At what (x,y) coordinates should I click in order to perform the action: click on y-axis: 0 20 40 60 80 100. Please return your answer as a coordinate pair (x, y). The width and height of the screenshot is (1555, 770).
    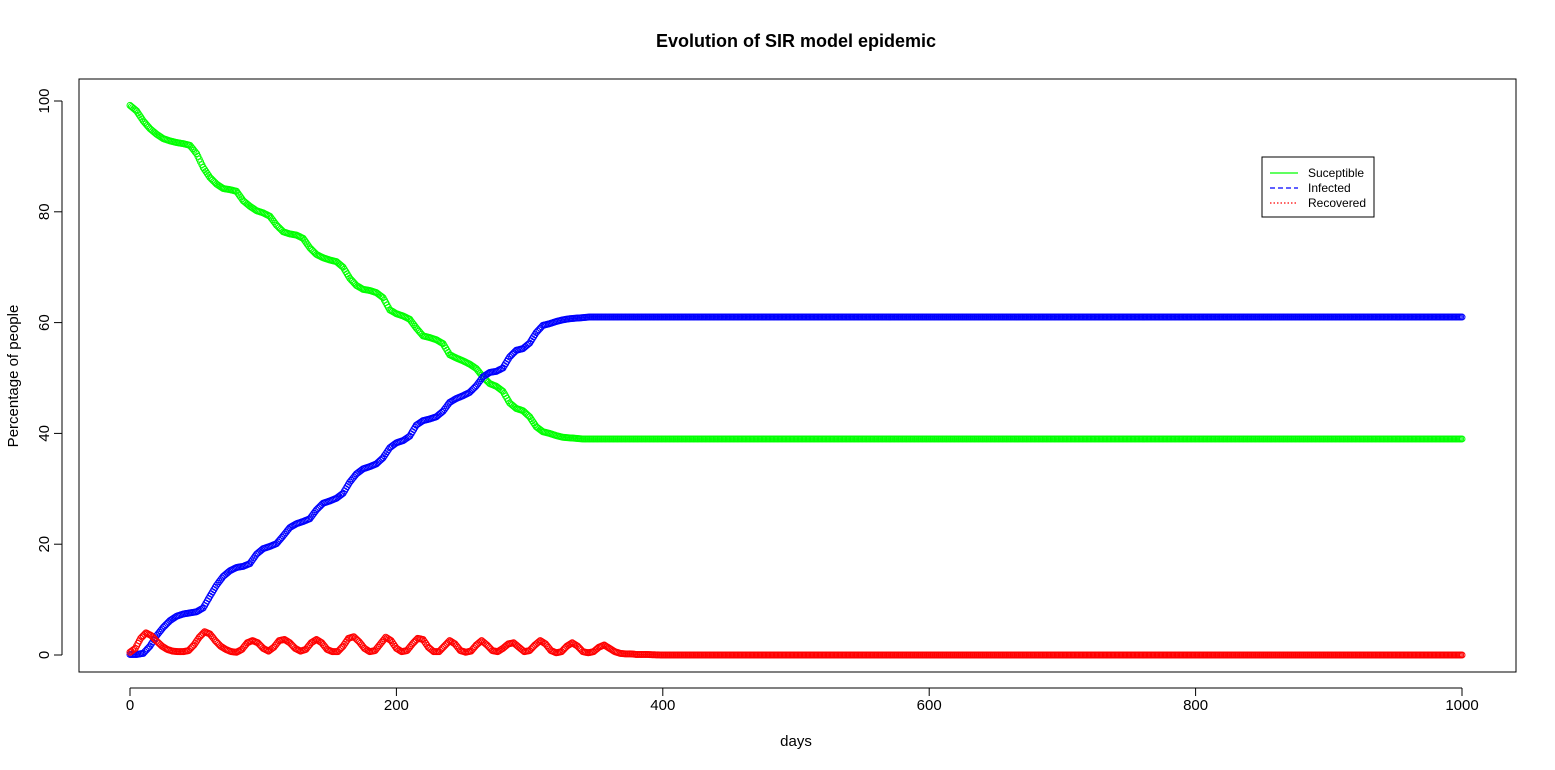
    Looking at the image, I should click on (49, 373).